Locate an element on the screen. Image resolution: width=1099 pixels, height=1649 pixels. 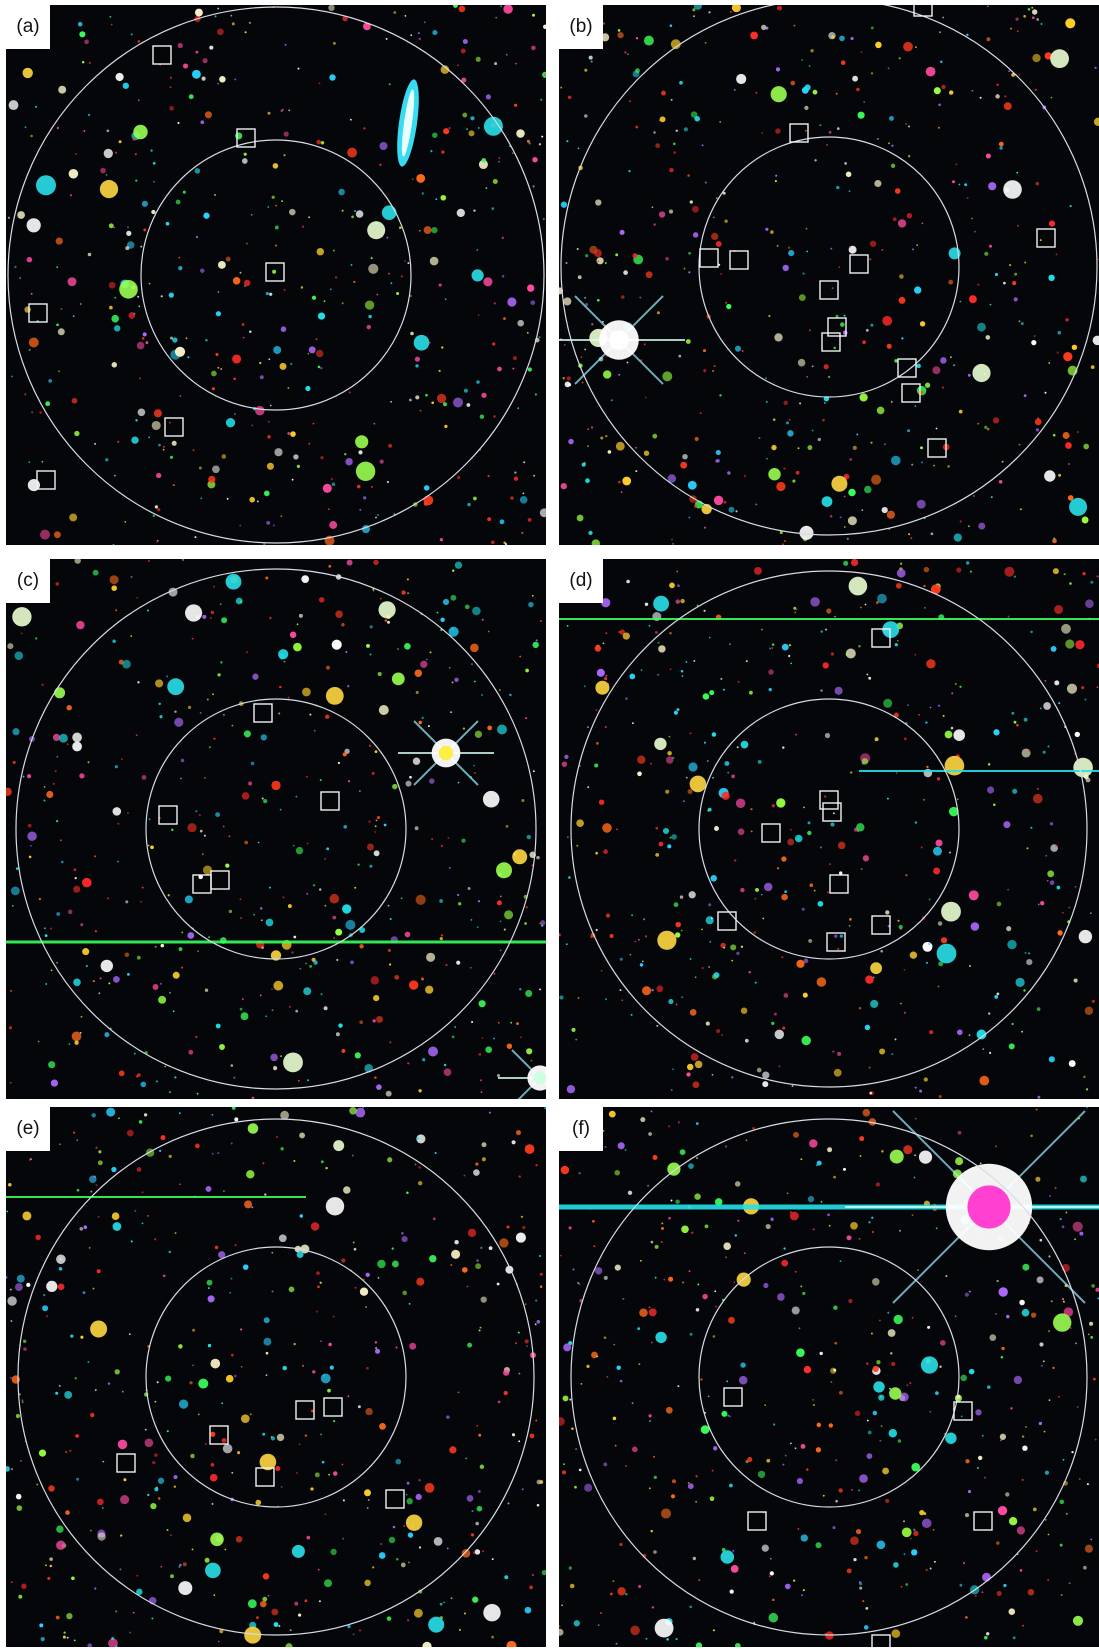
panel-label-d: (d) is located at coordinates (581, 581).